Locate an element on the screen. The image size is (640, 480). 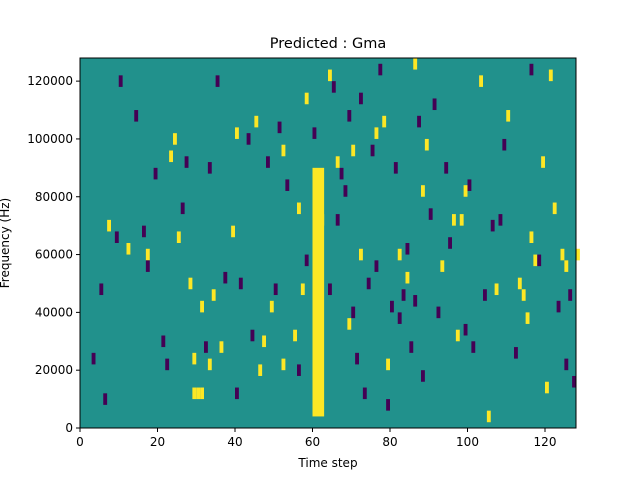
x-tick-label: 120 is located at coordinates (545, 442).